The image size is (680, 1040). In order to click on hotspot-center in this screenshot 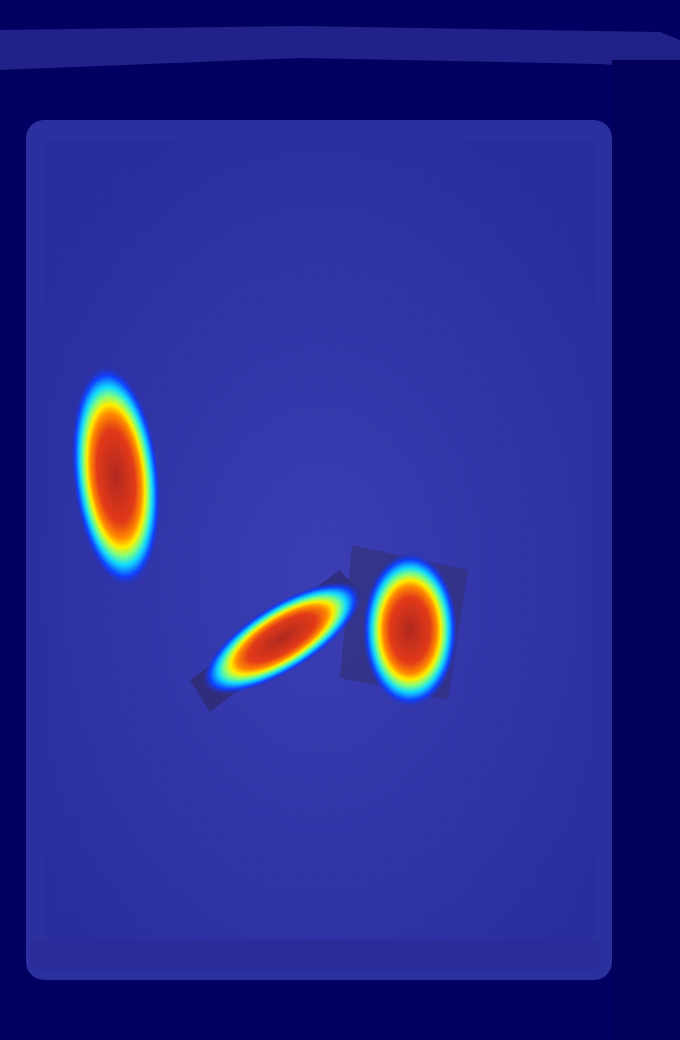, I will do `click(282, 638)`.